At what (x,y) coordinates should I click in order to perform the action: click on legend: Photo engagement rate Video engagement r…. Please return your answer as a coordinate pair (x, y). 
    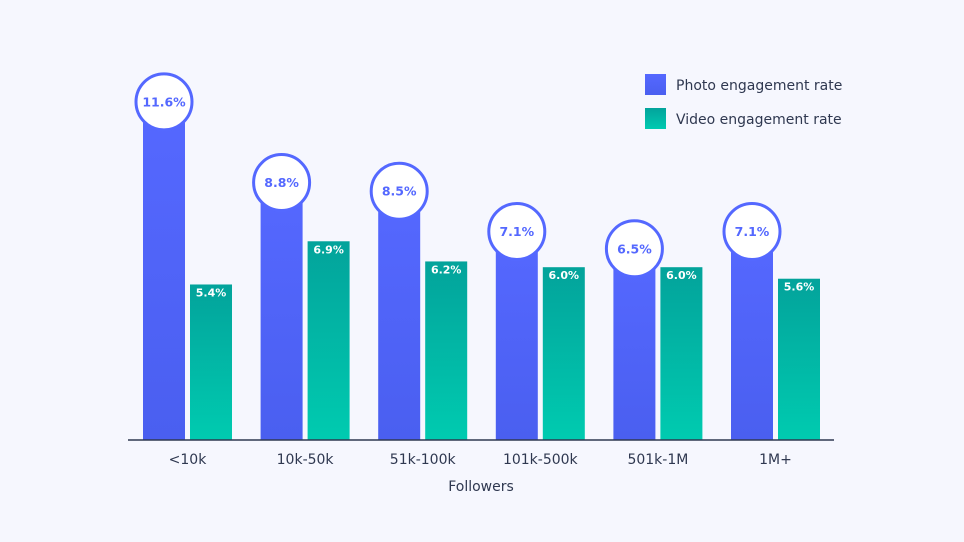
    Looking at the image, I should click on (743, 101).